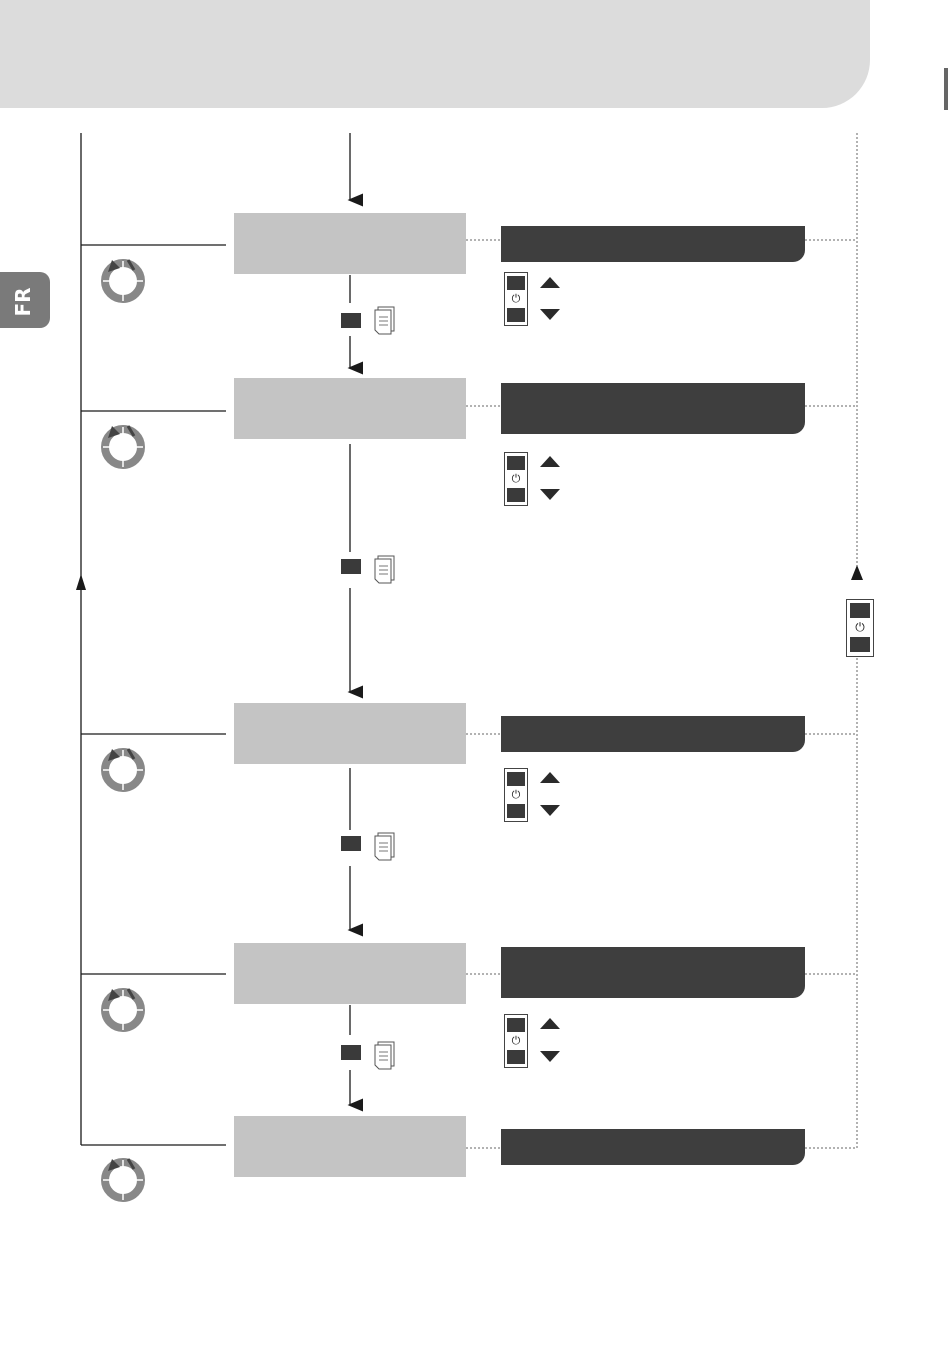 This screenshot has width=950, height=1348. Describe the element at coordinates (435, 54) in the screenshot. I see `header-band` at that location.